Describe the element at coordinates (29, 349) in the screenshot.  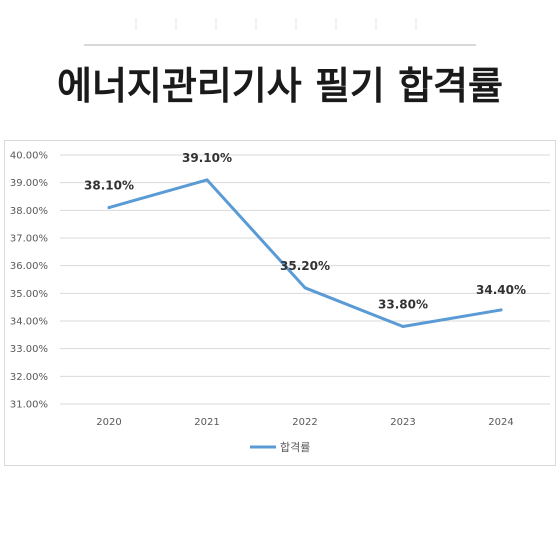
I see `y-tick-label: 33.00%` at that location.